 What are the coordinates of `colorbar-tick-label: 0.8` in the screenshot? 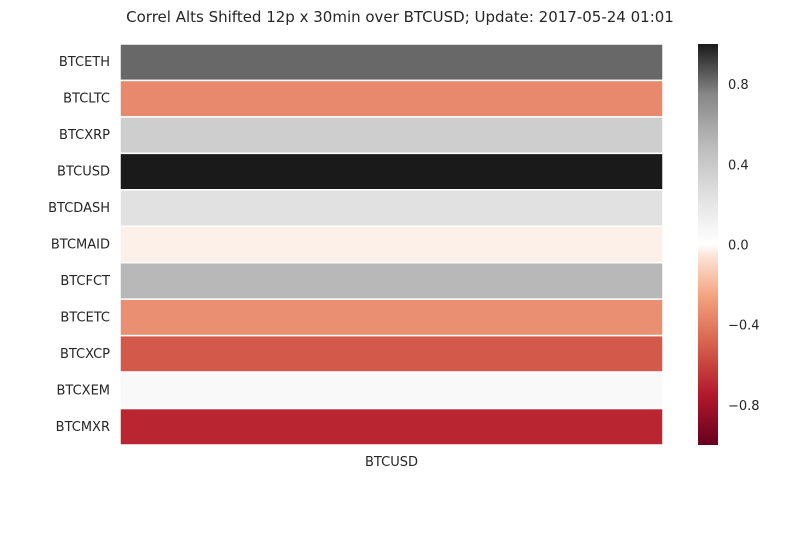 It's located at (738, 85).